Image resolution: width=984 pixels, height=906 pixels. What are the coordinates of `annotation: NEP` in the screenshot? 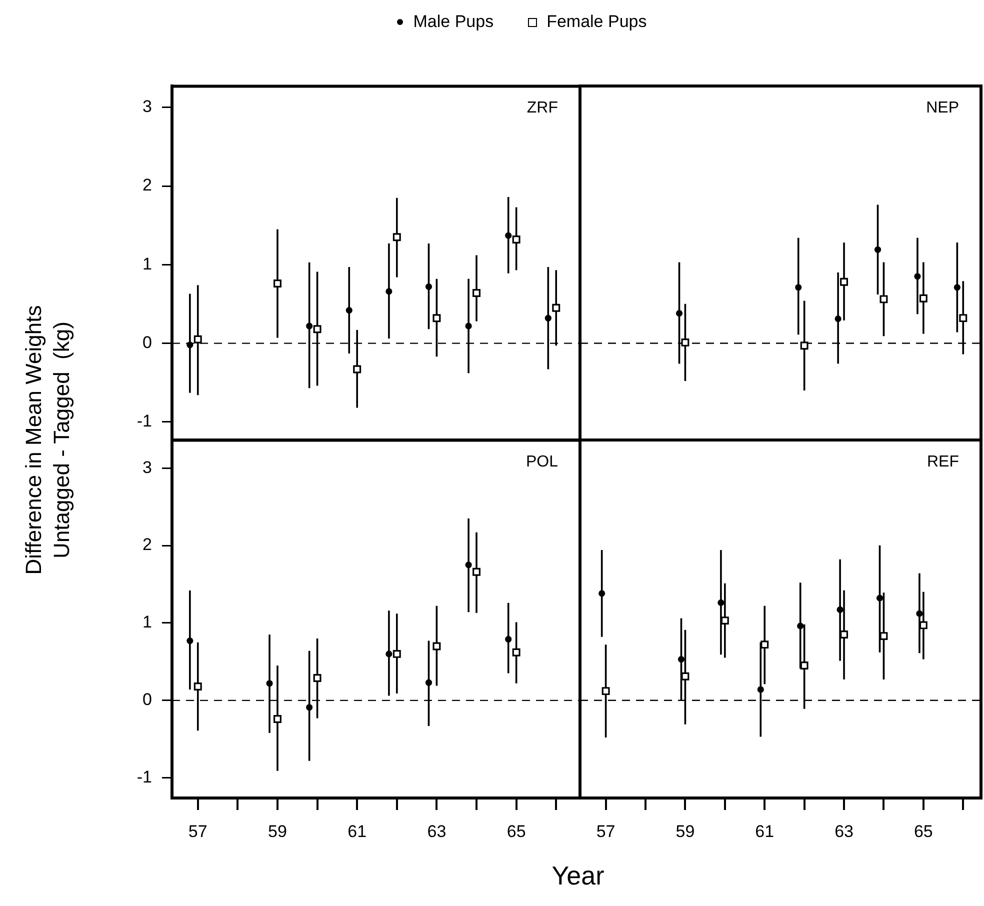 It's located at (942, 107).